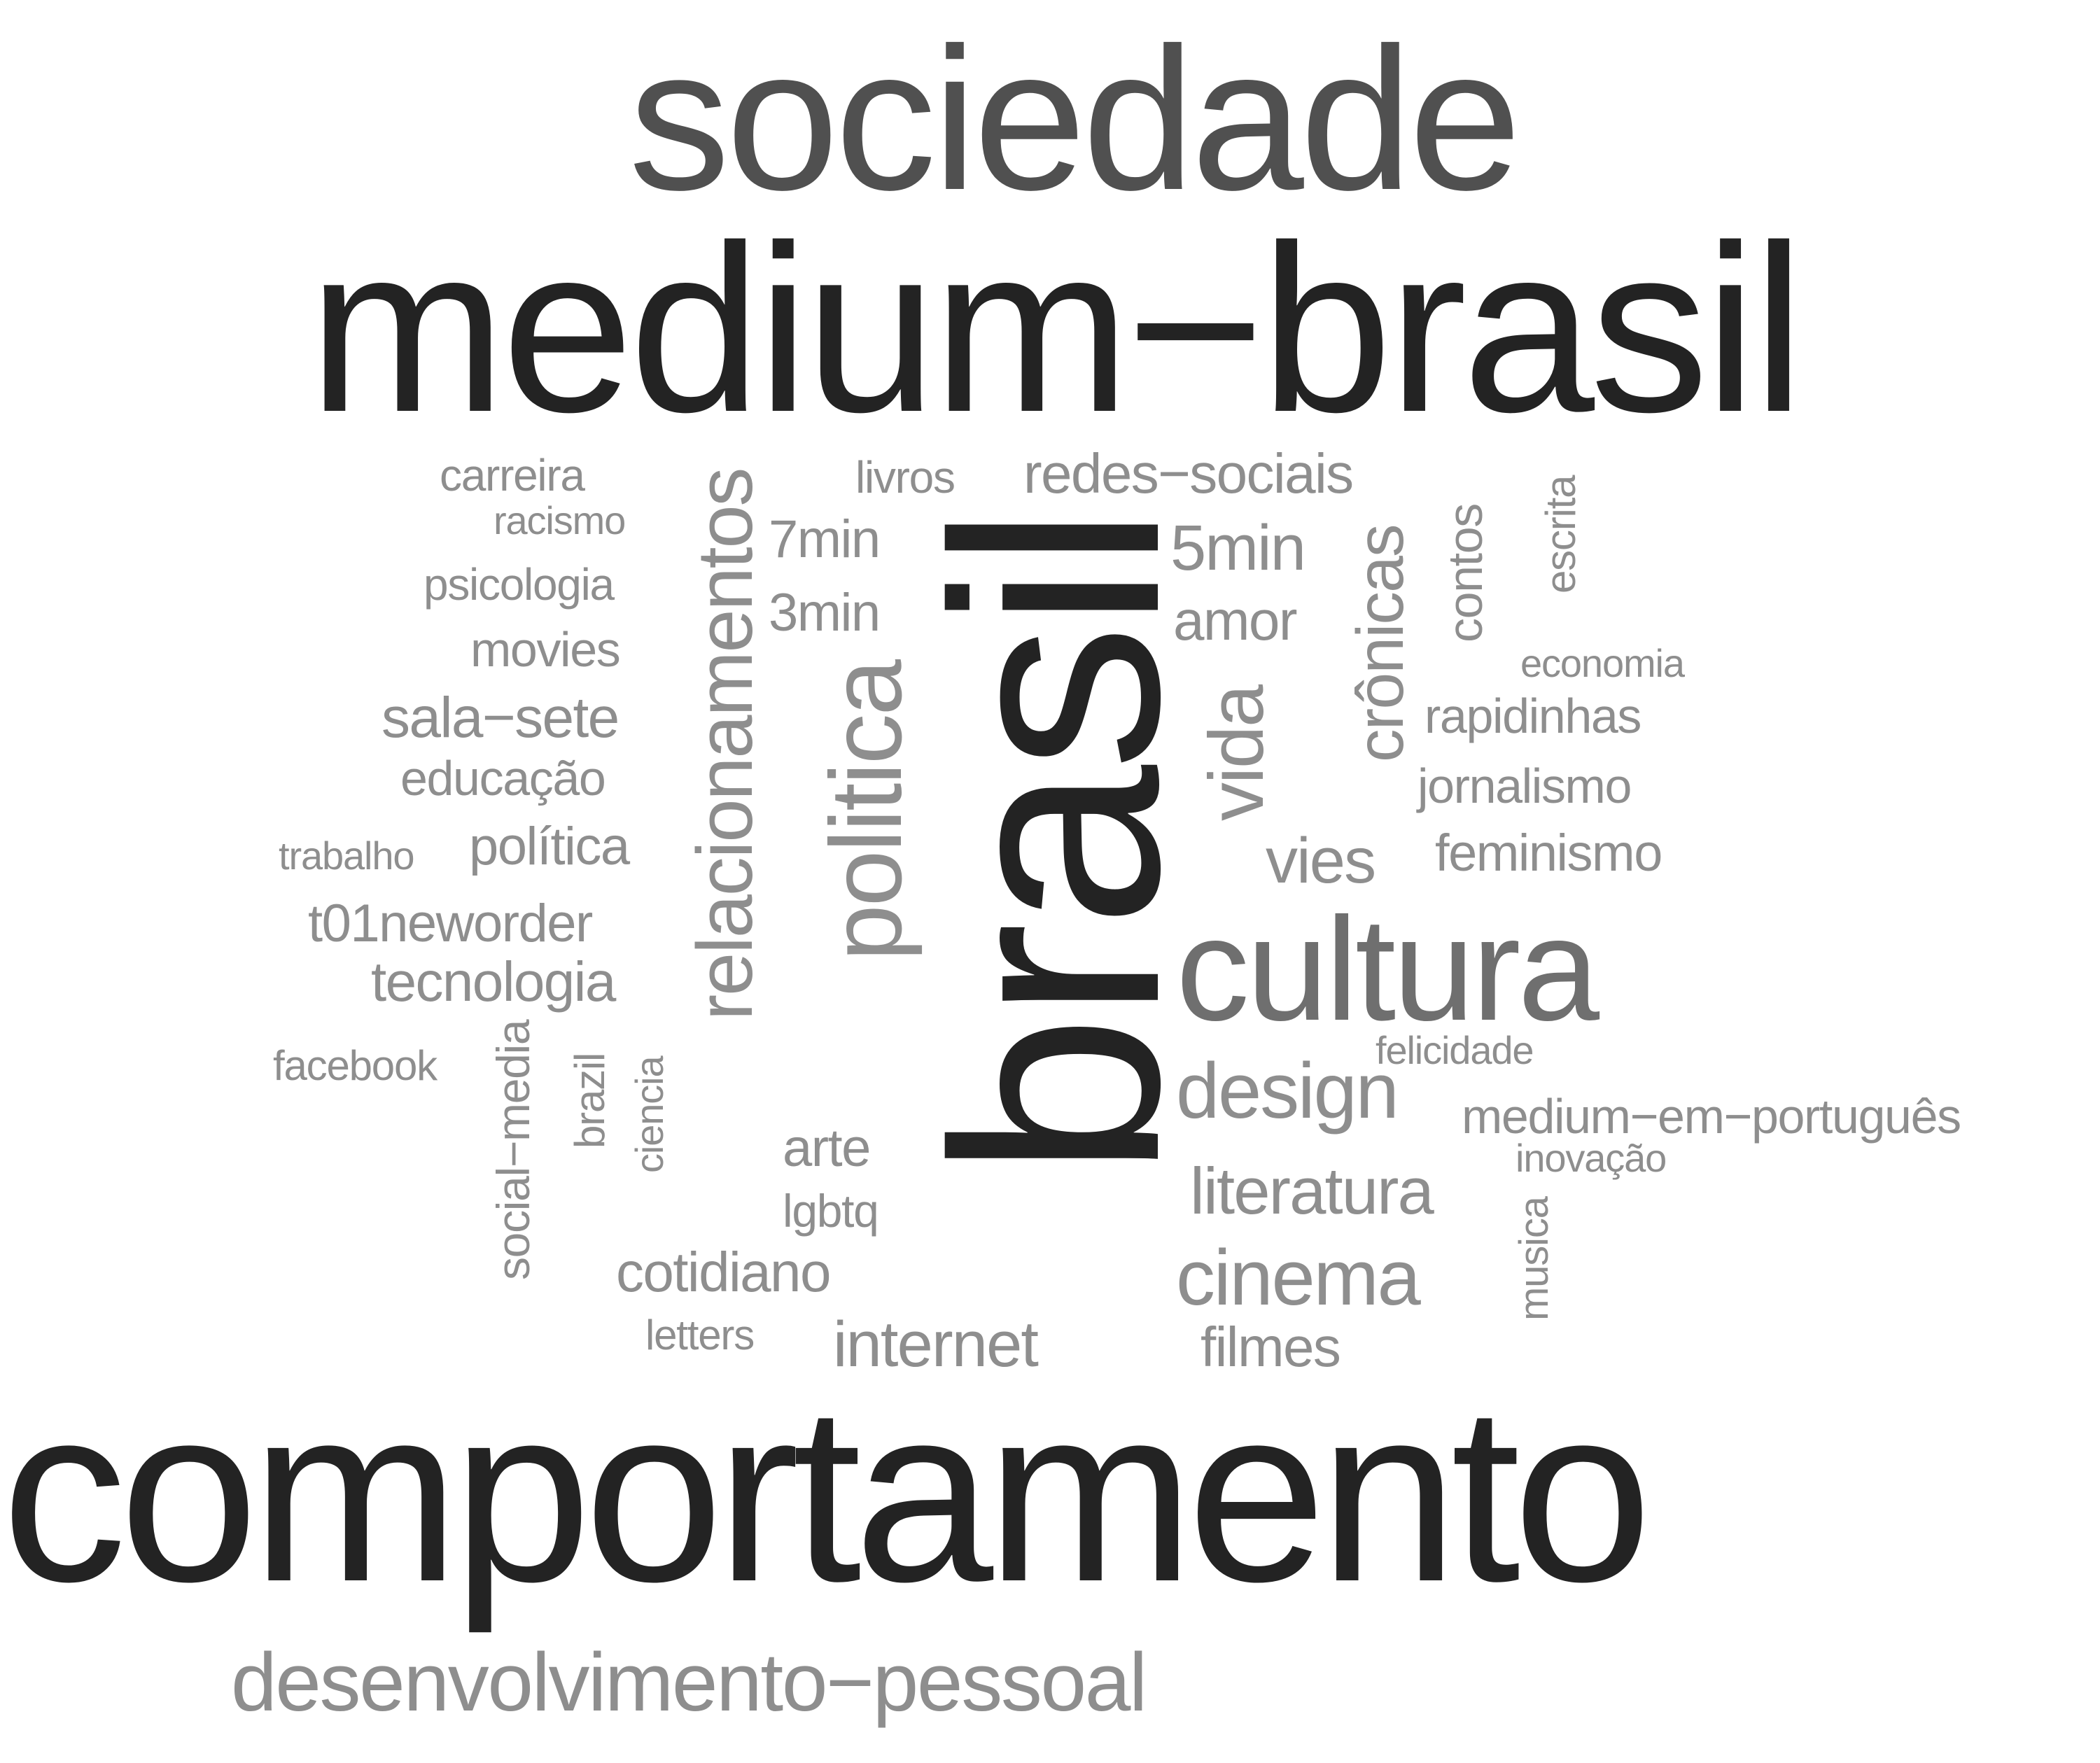 The width and height of the screenshot is (2100, 1763). What do you see at coordinates (549, 846) in the screenshot?
I see `word-politica-accent: política` at bounding box center [549, 846].